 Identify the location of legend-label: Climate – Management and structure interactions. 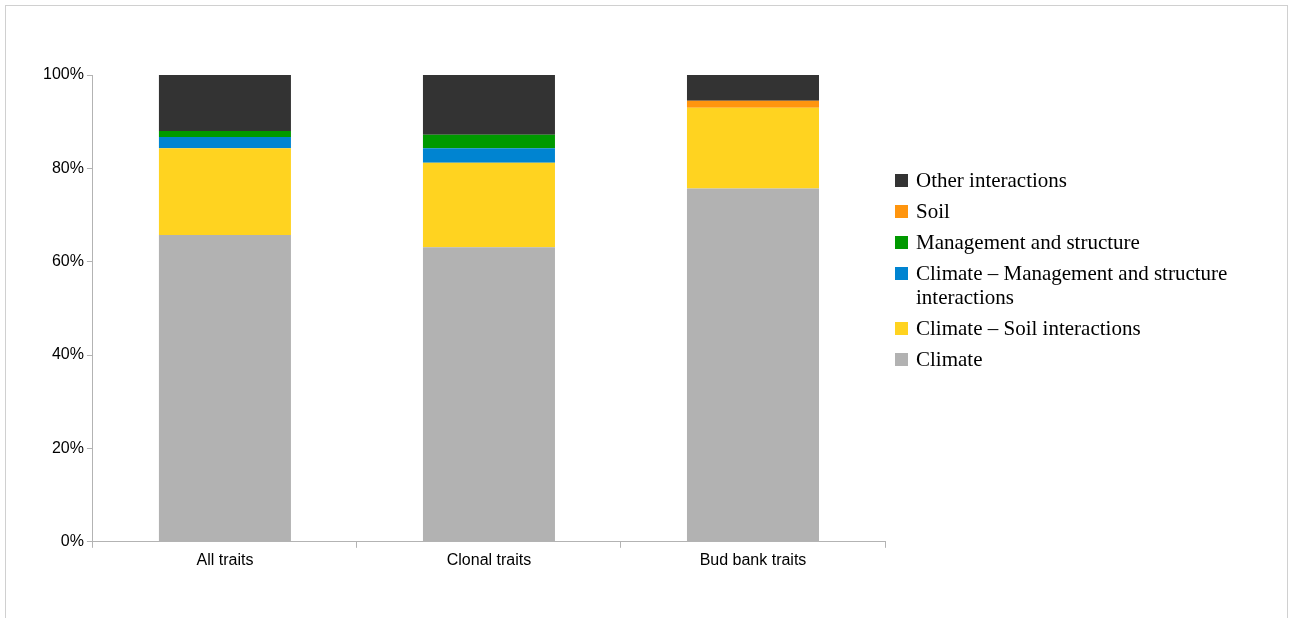
(1072, 285).